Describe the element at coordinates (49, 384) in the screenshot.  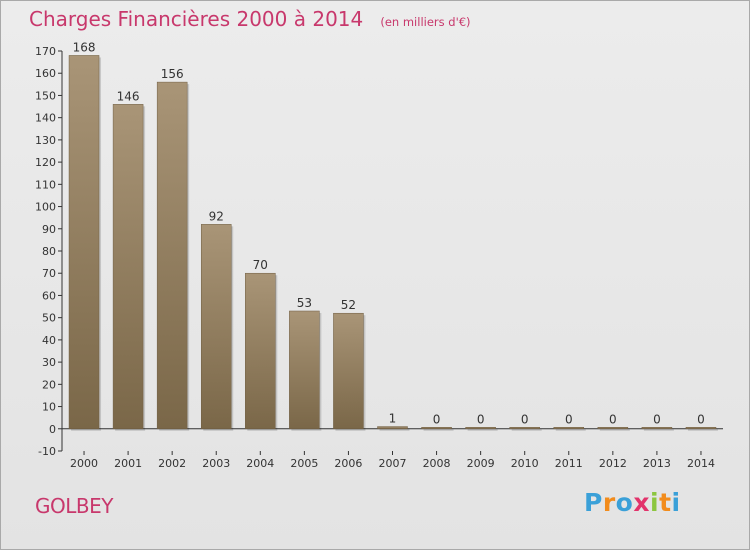
I see `y-tick-label: 20` at that location.